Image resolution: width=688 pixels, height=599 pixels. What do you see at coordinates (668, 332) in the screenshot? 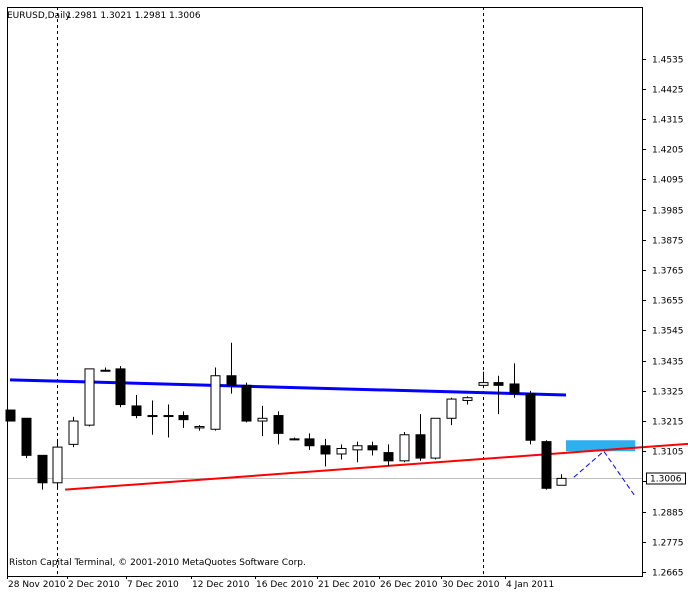
I see `y-axis-tick-label: 1.3545` at bounding box center [668, 332].